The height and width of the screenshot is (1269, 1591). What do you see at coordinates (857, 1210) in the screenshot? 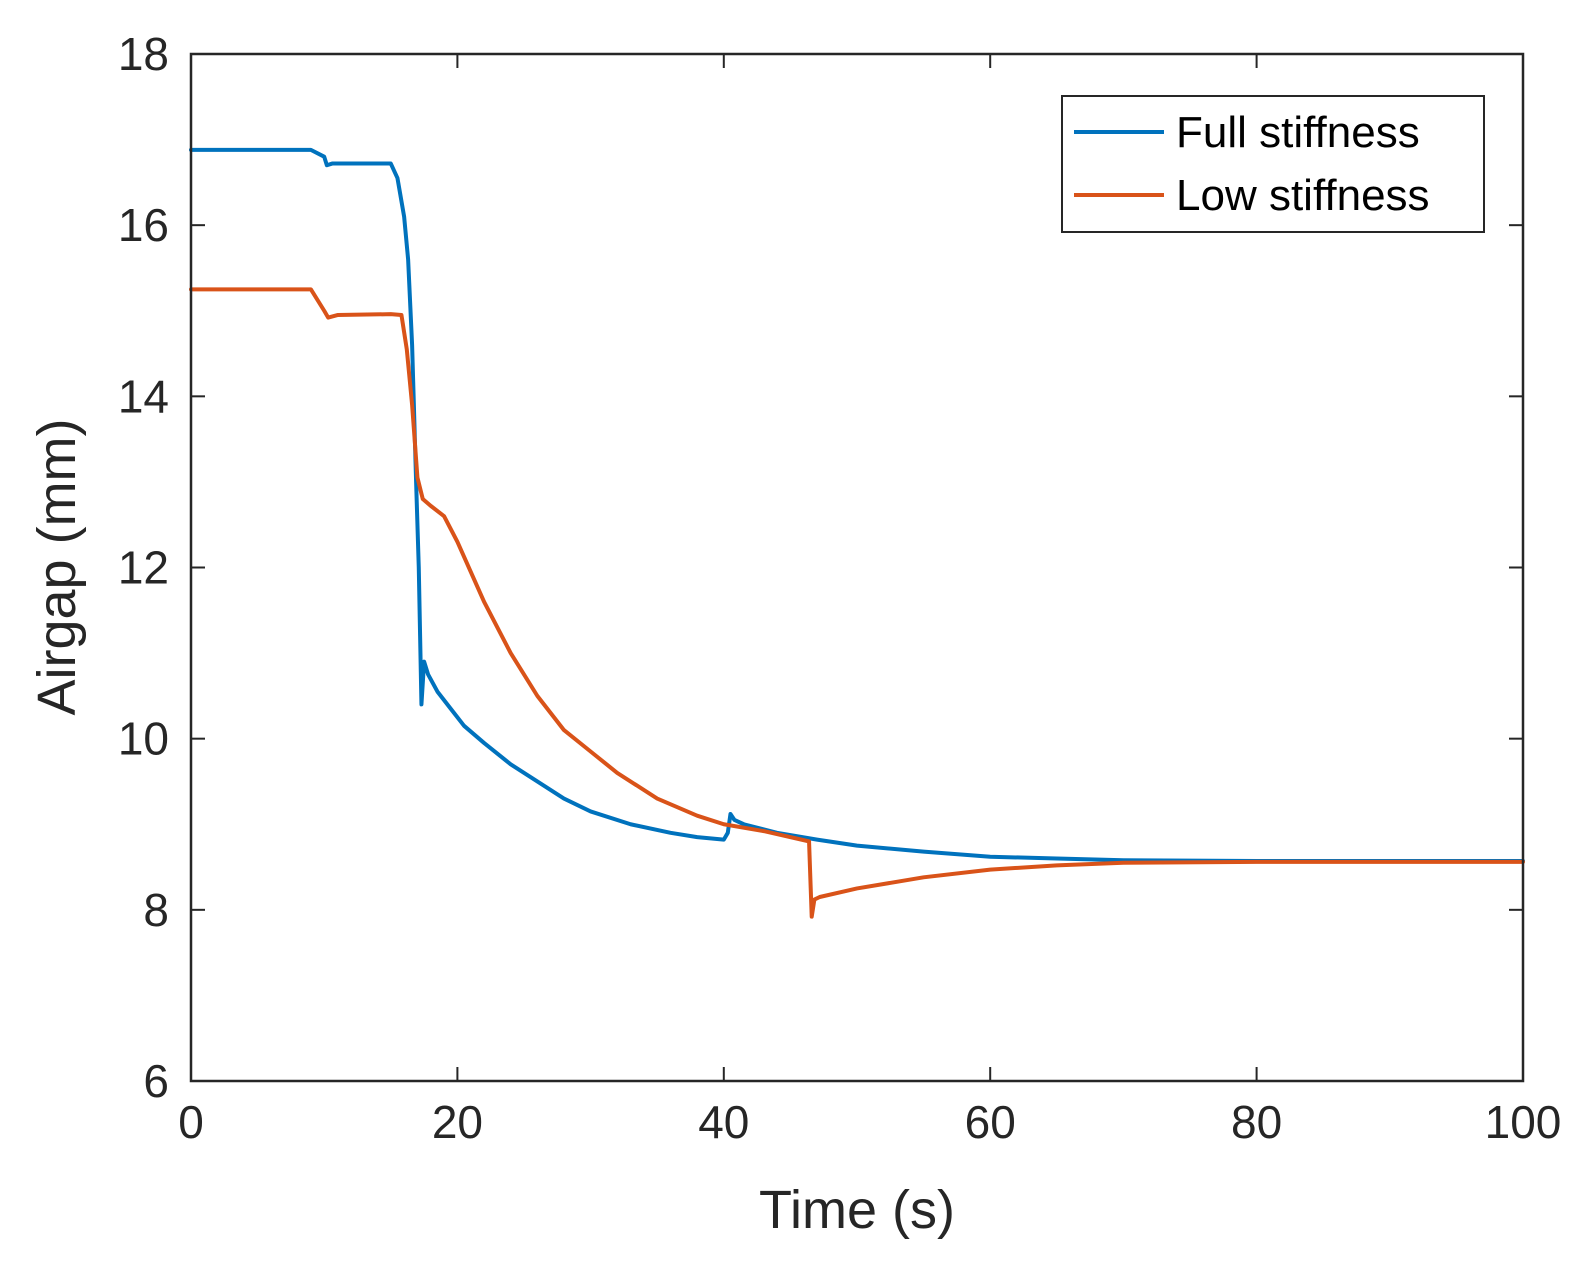
I see `x-axis-label: Time (s)` at bounding box center [857, 1210].